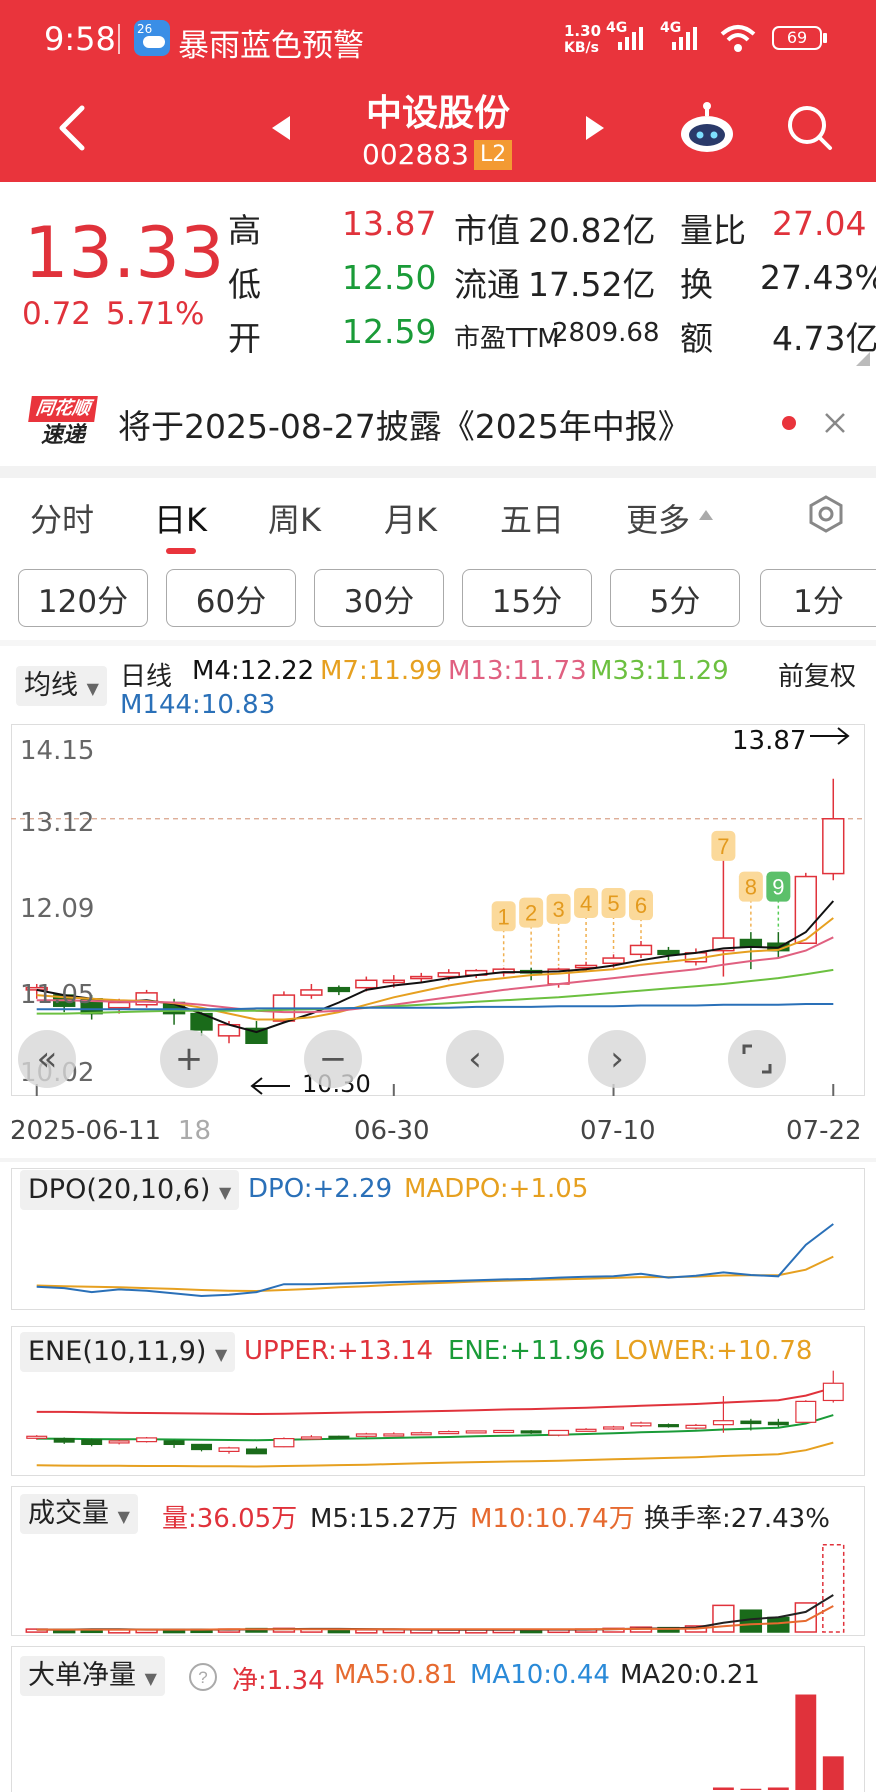 The height and width of the screenshot is (1792, 876). Describe the element at coordinates (410, 520) in the screenshot. I see `tab-monthly-k: 月K` at that location.